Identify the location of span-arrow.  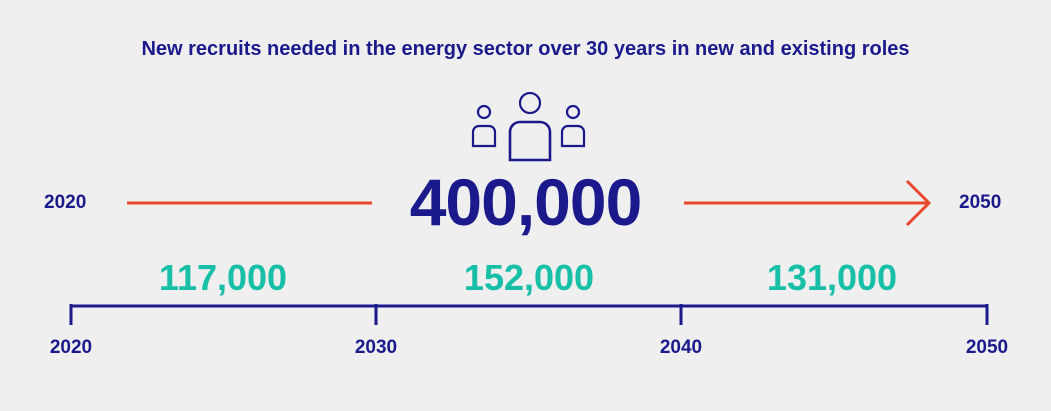
(529, 203).